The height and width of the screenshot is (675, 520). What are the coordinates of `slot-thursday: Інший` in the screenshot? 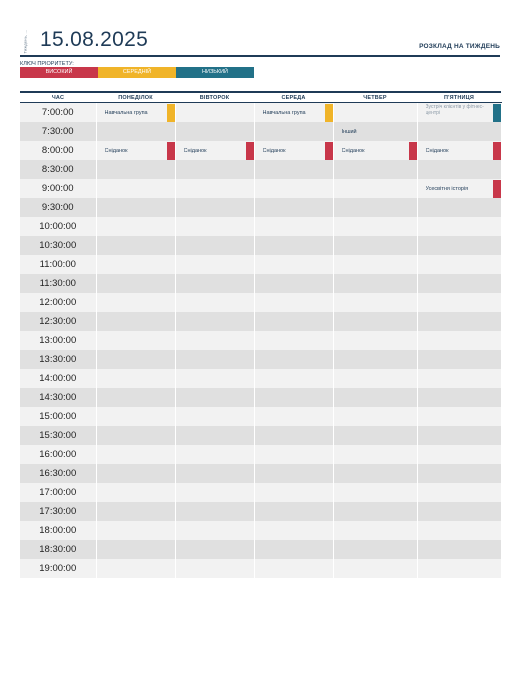 It's located at (375, 131).